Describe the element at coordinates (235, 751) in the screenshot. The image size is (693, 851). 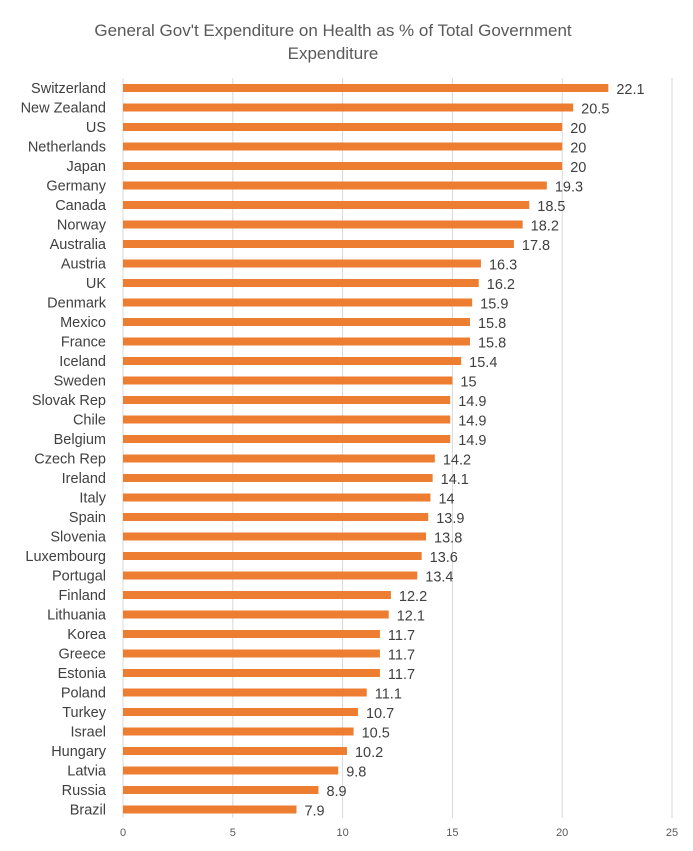
I see `bar-hungary` at that location.